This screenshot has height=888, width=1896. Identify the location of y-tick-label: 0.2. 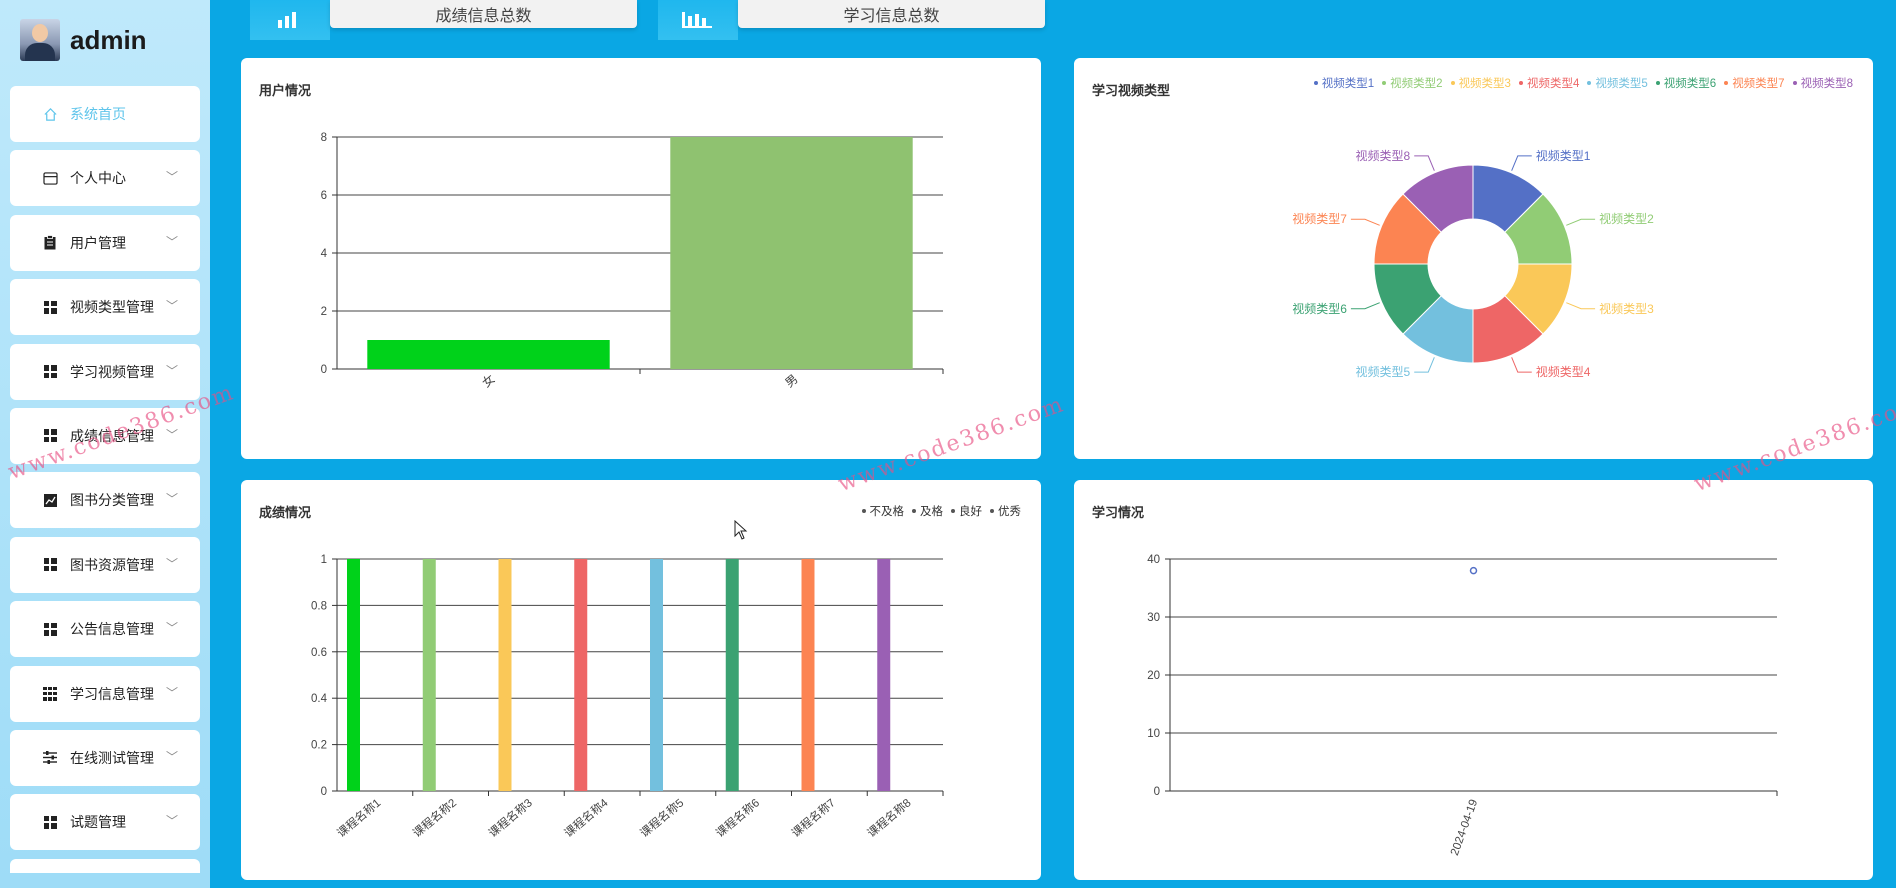
(319, 746).